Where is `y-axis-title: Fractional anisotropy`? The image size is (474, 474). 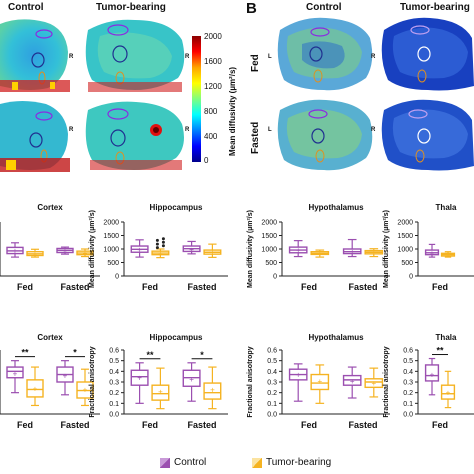
y-axis-title: Fractional anisotropy is located at coordinates (250, 381).